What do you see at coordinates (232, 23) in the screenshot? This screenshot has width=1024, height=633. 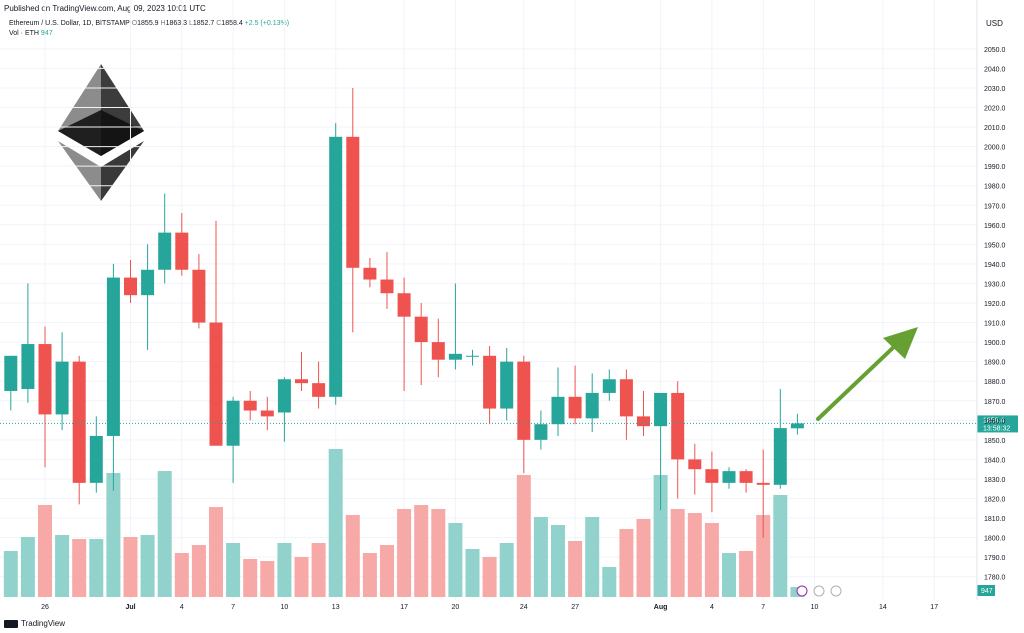 I see `close-value: 1858.4` at bounding box center [232, 23].